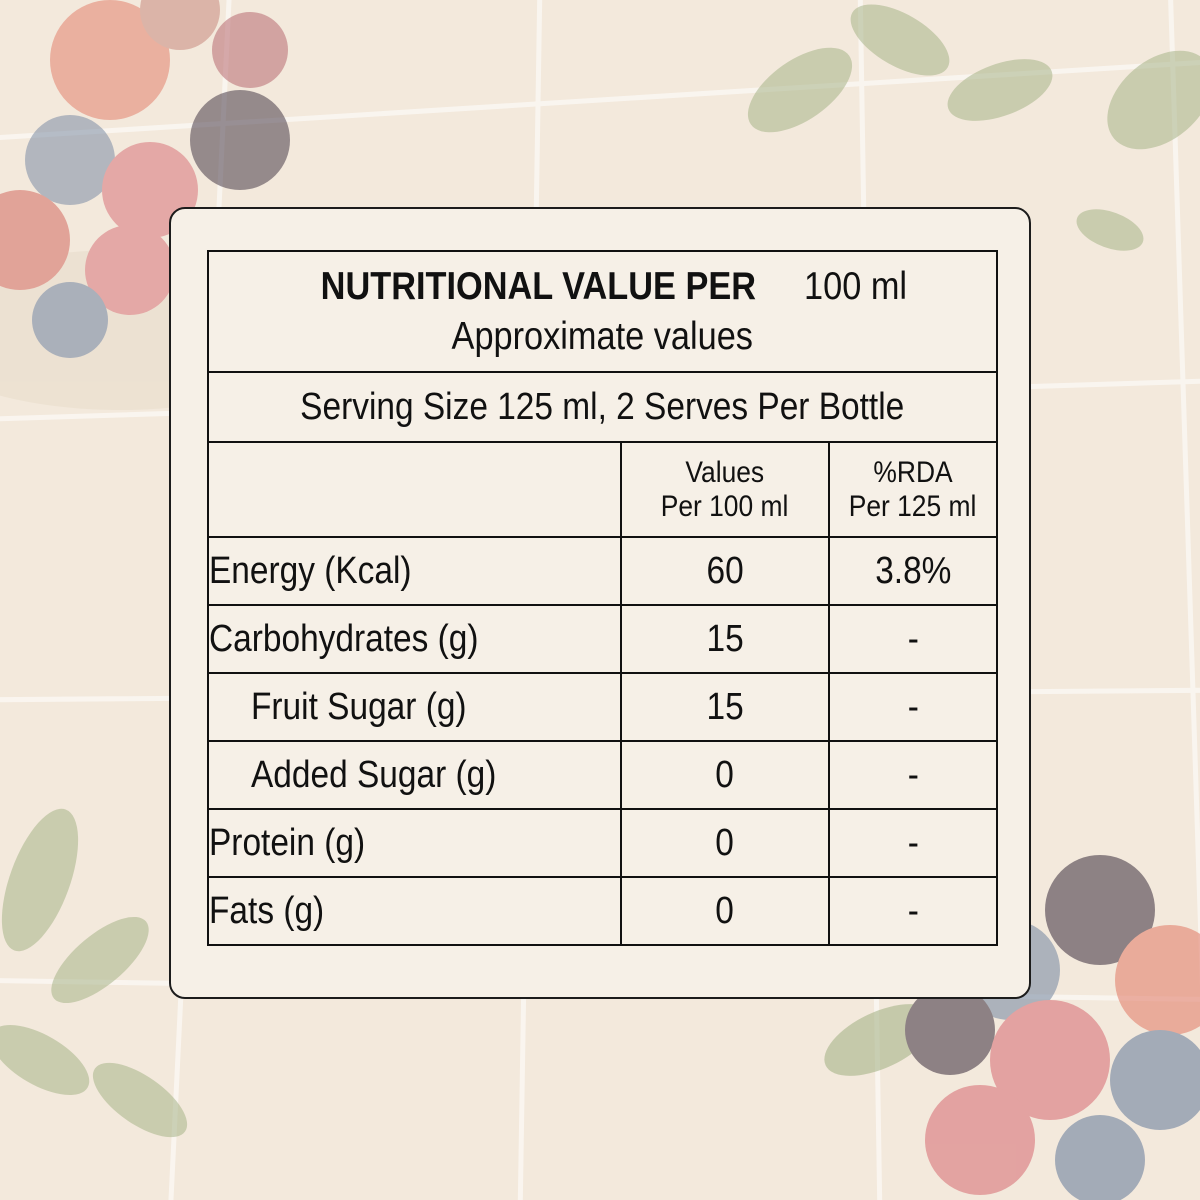 This screenshot has height=1200, width=1200. Describe the element at coordinates (414, 489) in the screenshot. I see `header-blank` at that location.